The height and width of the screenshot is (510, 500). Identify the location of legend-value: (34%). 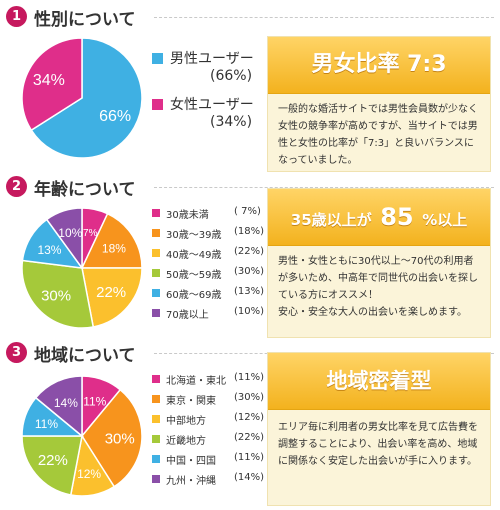
(231, 122).